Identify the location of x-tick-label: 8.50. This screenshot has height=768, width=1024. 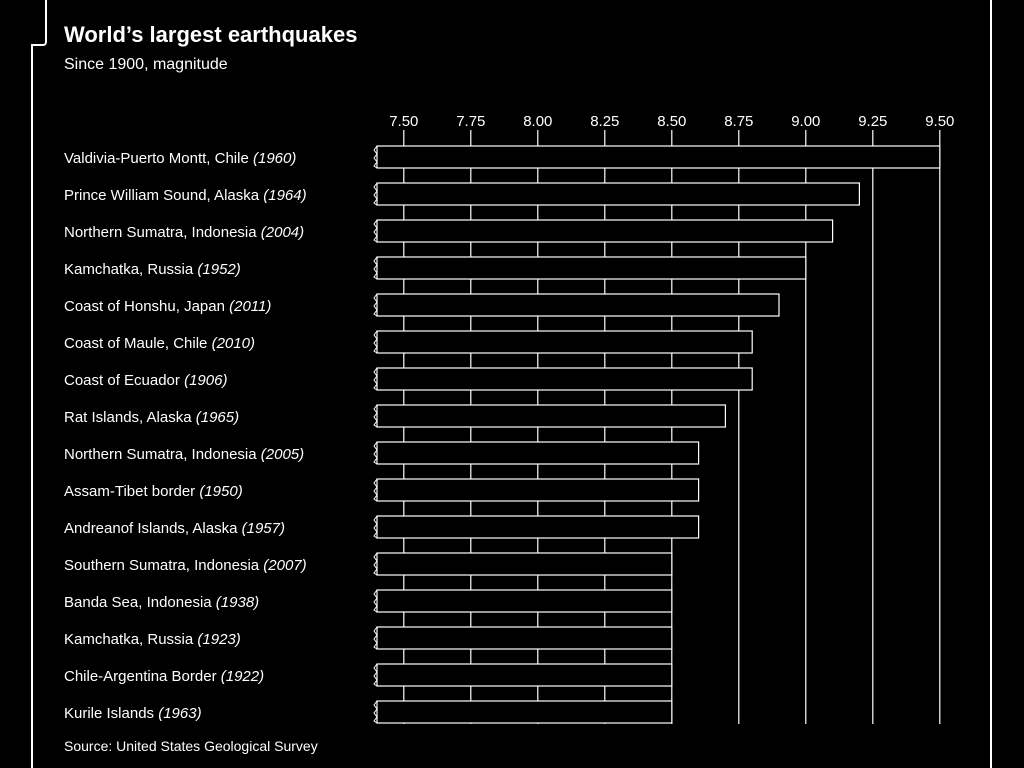
(671, 121).